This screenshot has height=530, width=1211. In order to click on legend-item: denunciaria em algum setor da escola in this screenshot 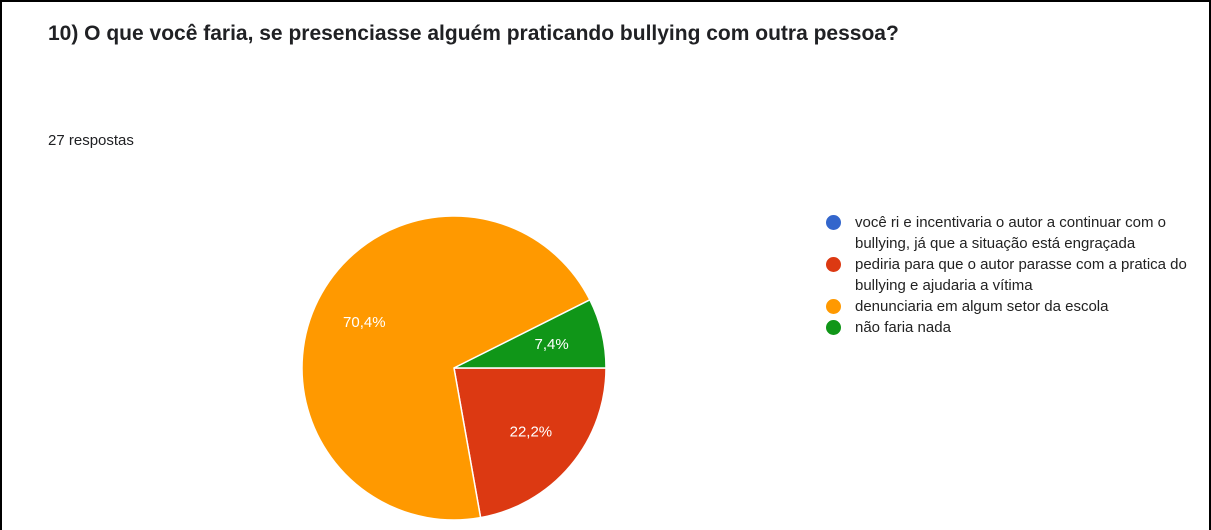, I will do `click(1016, 306)`.